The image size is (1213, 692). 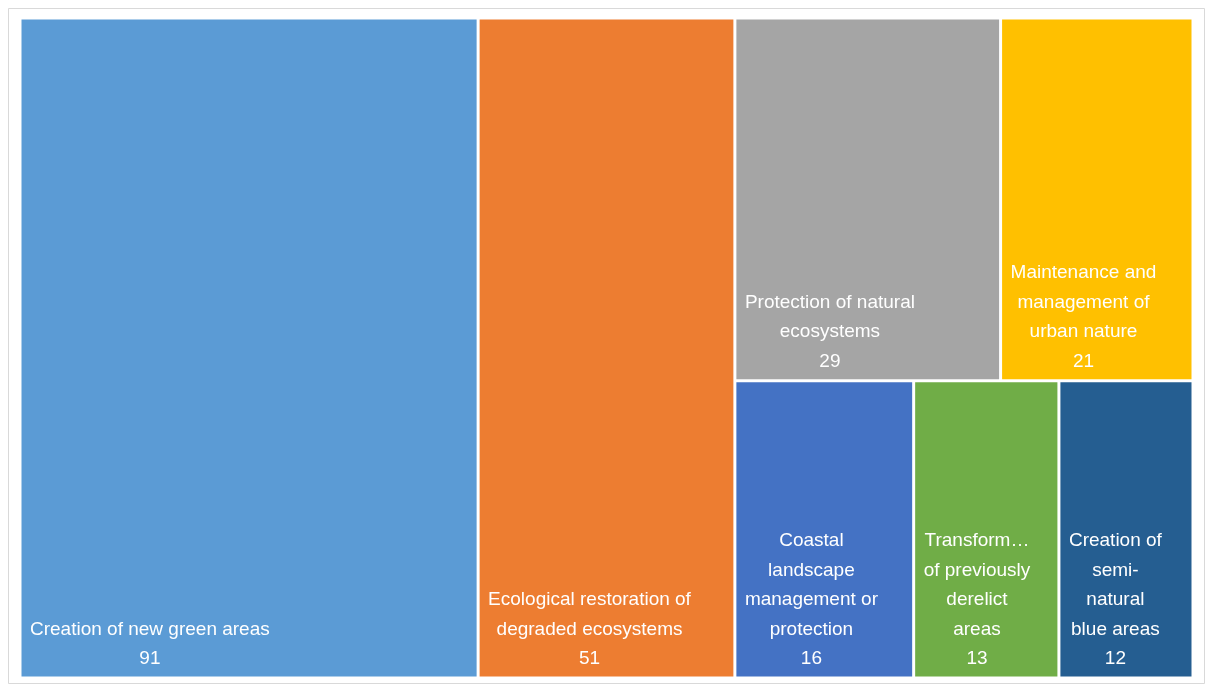 What do you see at coordinates (811, 657) in the screenshot?
I see `data-label: 16` at bounding box center [811, 657].